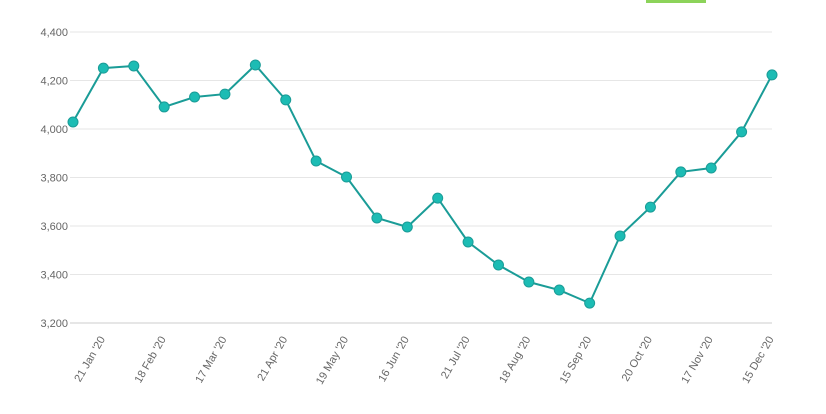 The width and height of the screenshot is (826, 414). I want to click on x-tick-label: 15 Sep '20, so click(576, 360).